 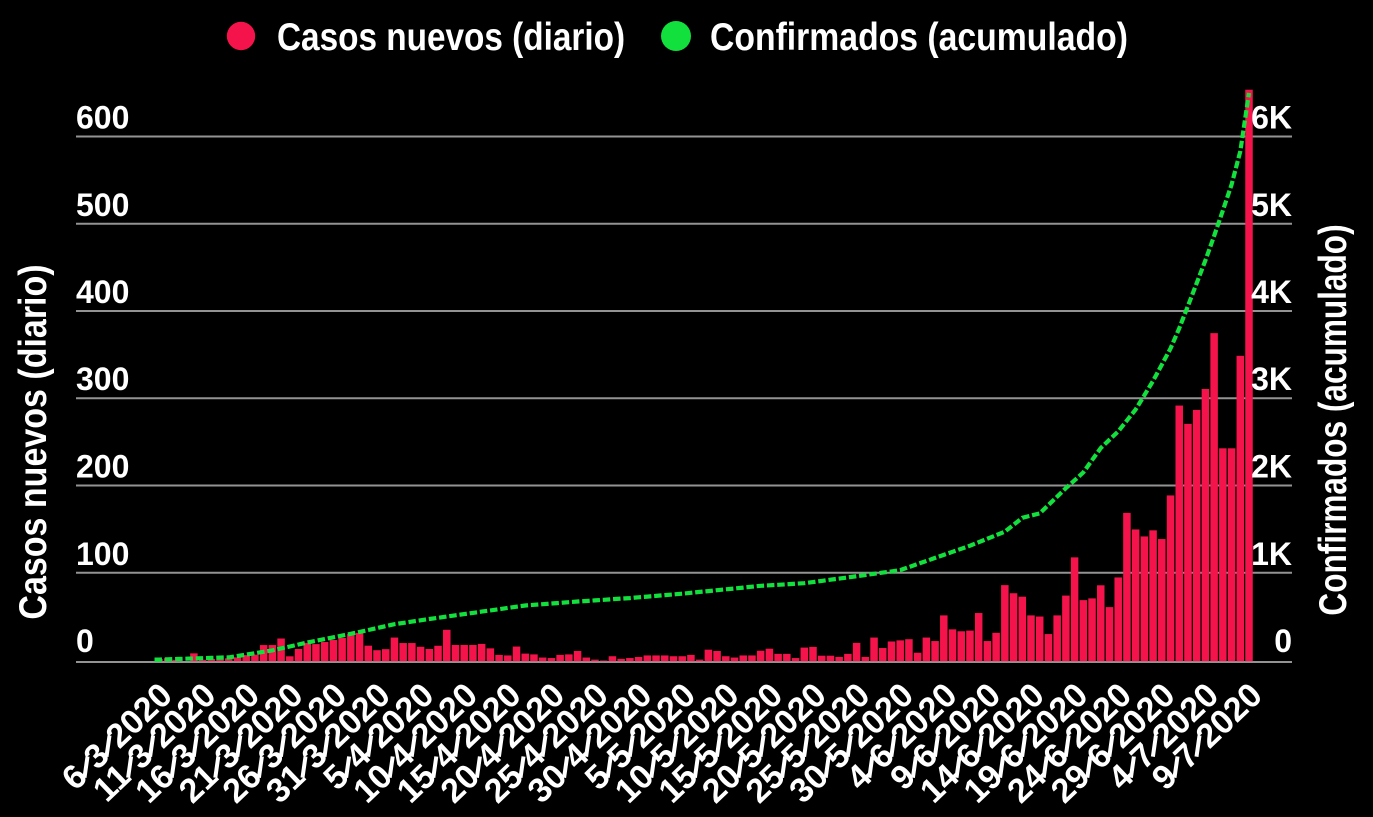 I want to click on svg-text: 200, so click(x=102, y=467).